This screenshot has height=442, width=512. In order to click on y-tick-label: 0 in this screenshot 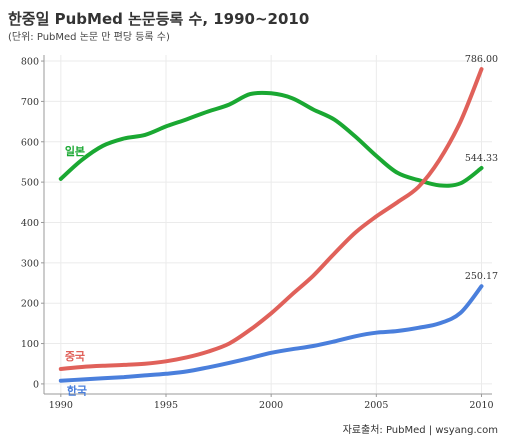, I will do `click(36, 384)`.